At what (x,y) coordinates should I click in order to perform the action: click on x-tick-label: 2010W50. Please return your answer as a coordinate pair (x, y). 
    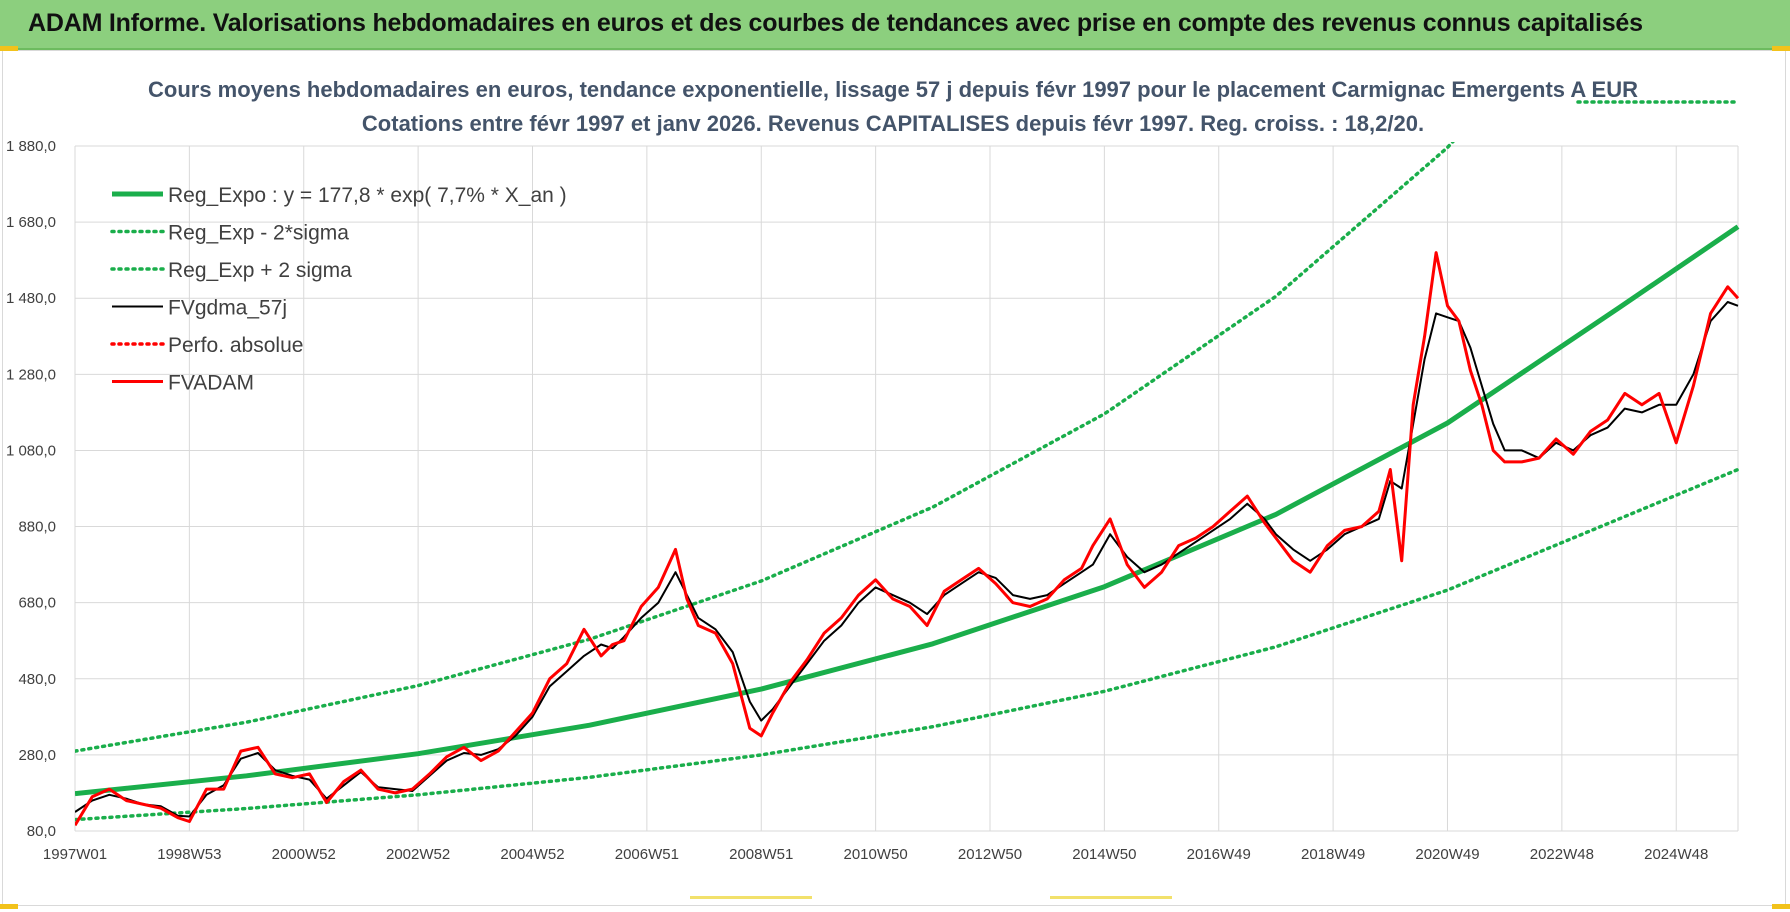
    Looking at the image, I should click on (876, 854).